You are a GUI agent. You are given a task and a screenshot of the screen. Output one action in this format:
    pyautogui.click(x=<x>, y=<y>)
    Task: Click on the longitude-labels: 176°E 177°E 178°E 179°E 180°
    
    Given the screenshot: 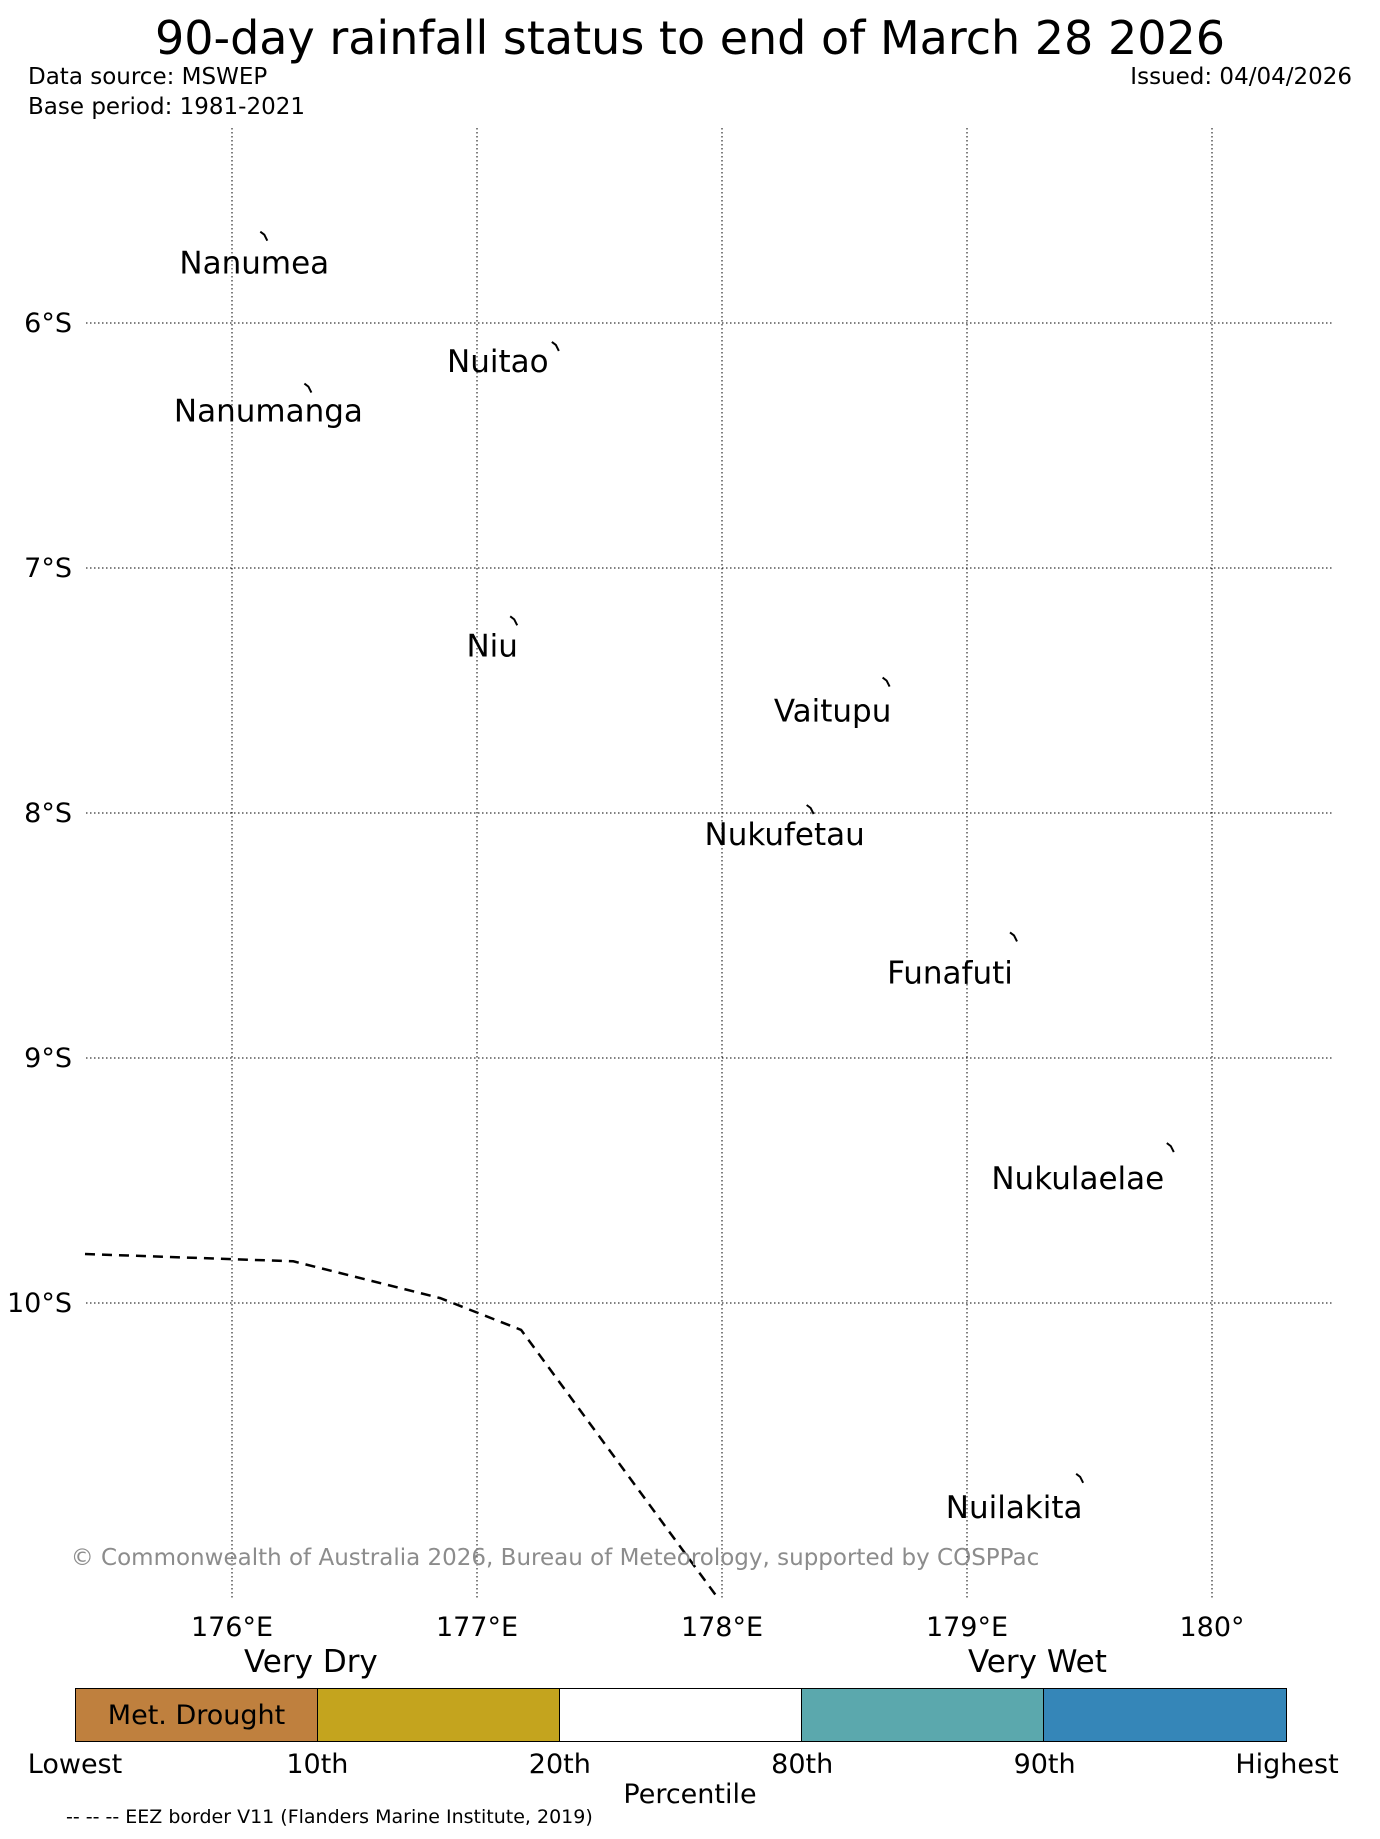 What is the action you would take?
    pyautogui.click(x=718, y=1626)
    